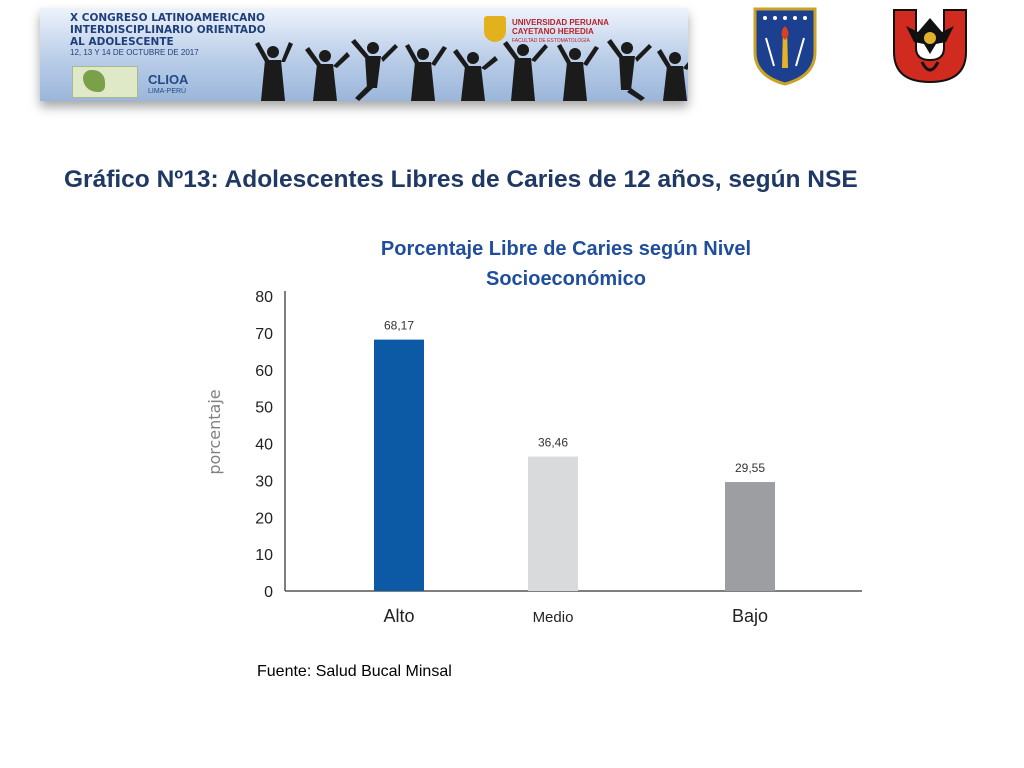 This screenshot has width=1024, height=768. Describe the element at coordinates (553, 617) in the screenshot. I see `x-tick-label: Medio` at that location.